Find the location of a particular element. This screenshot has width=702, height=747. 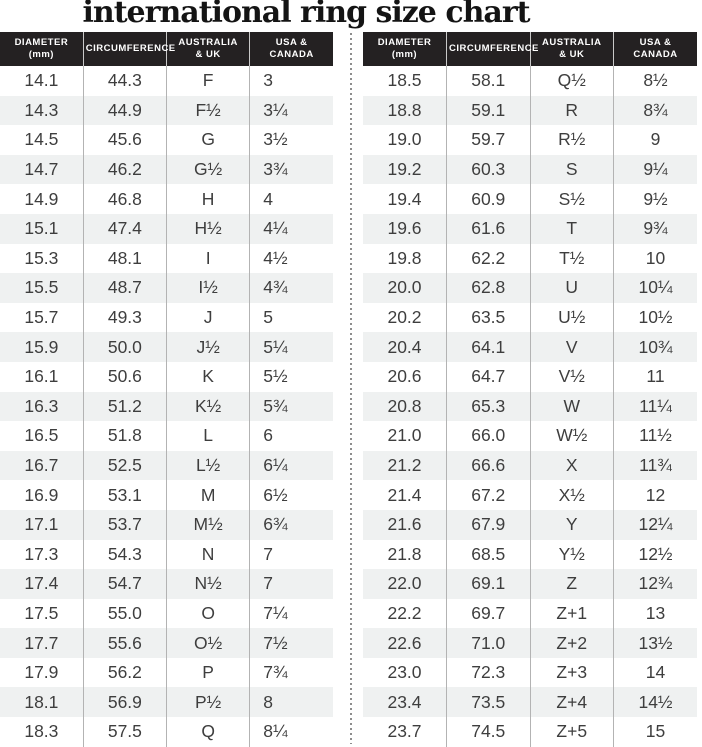

table-row: 16.1 50.6 K 5½ is located at coordinates (166, 376).